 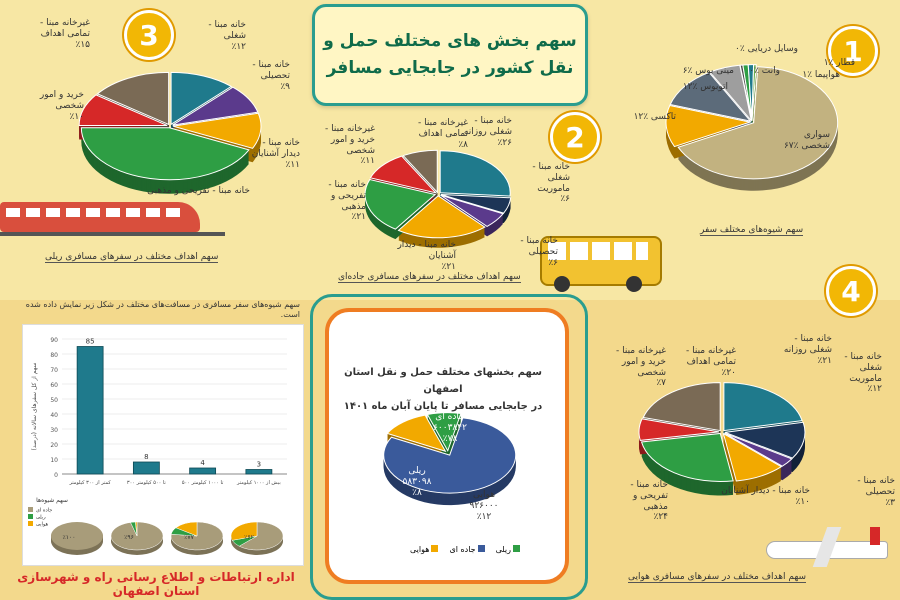 I want to click on legend-item: هوایی, so click(x=424, y=549).